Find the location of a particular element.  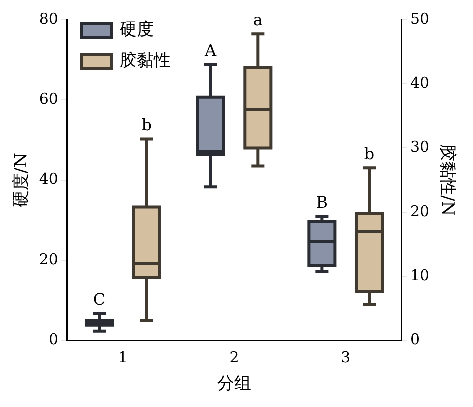

y2-tick-label: 20 is located at coordinates (420, 211).